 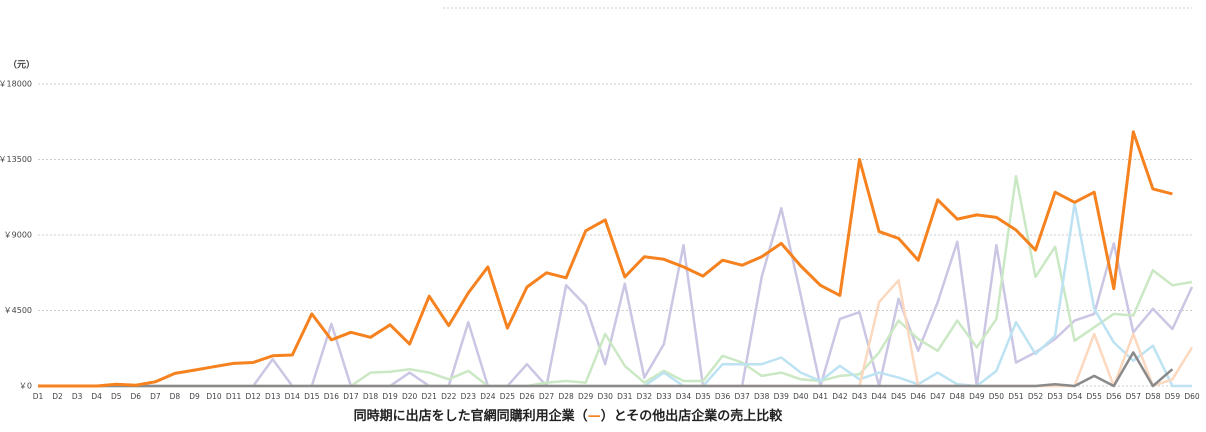 I want to click on y-tick-label: ￥4500, so click(x=18, y=310).